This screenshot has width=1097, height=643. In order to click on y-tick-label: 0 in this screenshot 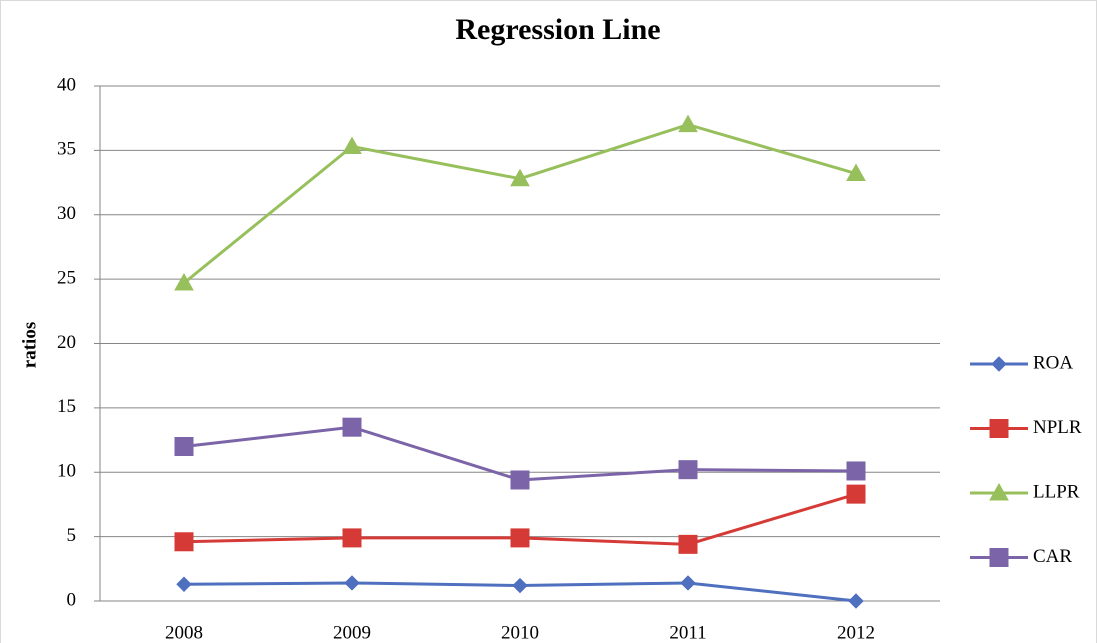, I will do `click(72, 599)`.